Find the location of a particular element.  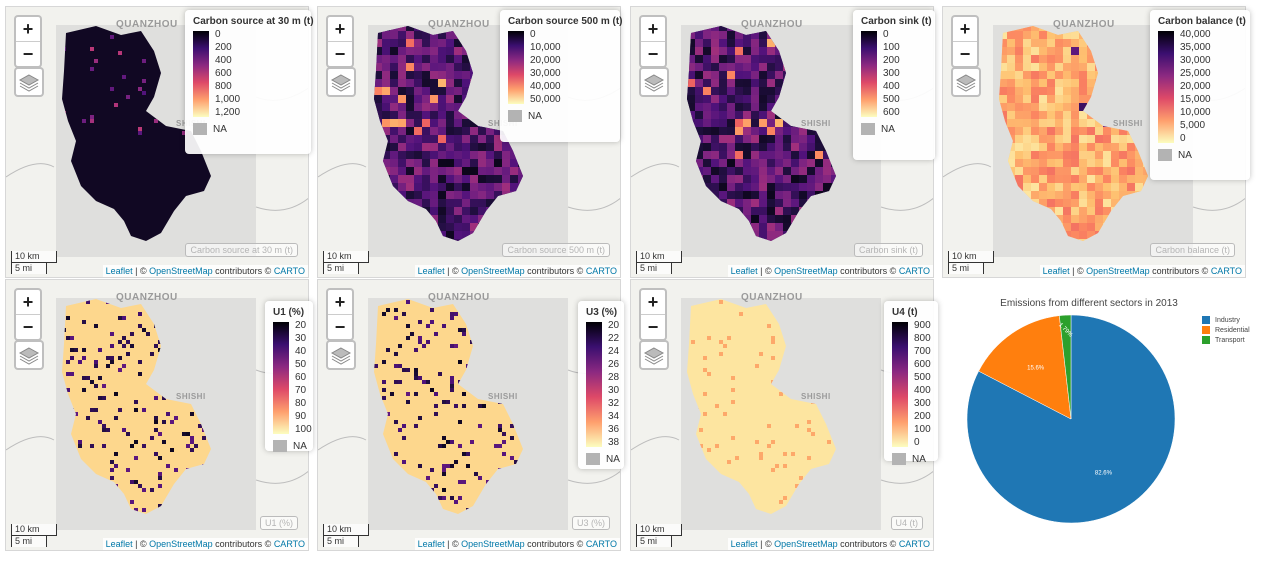

legend-title: Carbon balance (t) is located at coordinates (1202, 21).